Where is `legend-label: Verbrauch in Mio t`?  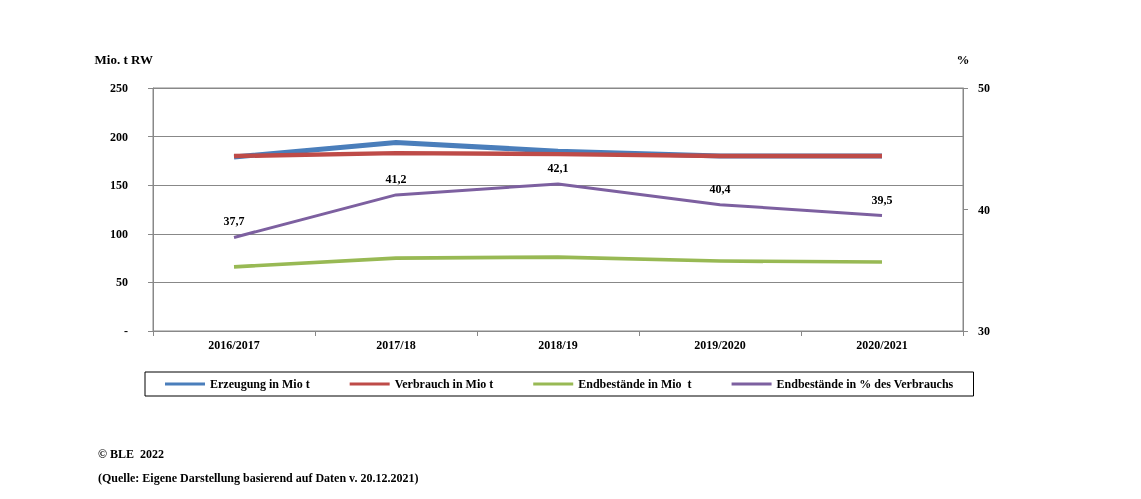
legend-label: Verbrauch in Mio t is located at coordinates (444, 384).